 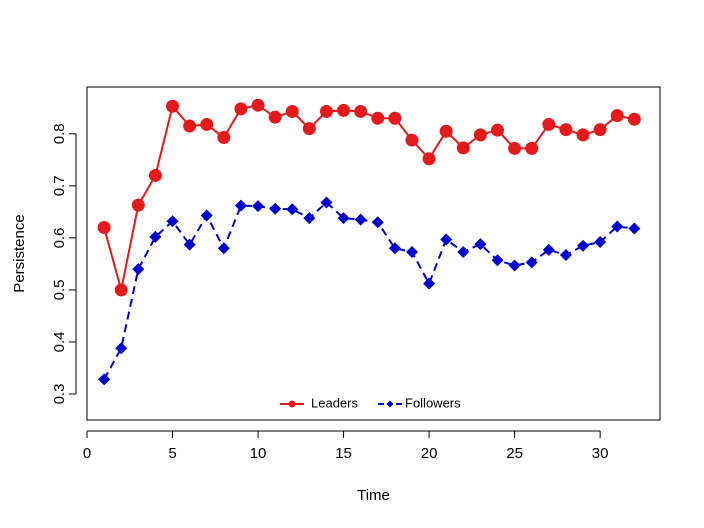 I want to click on y-tick-label: 0.8, so click(x=59, y=133).